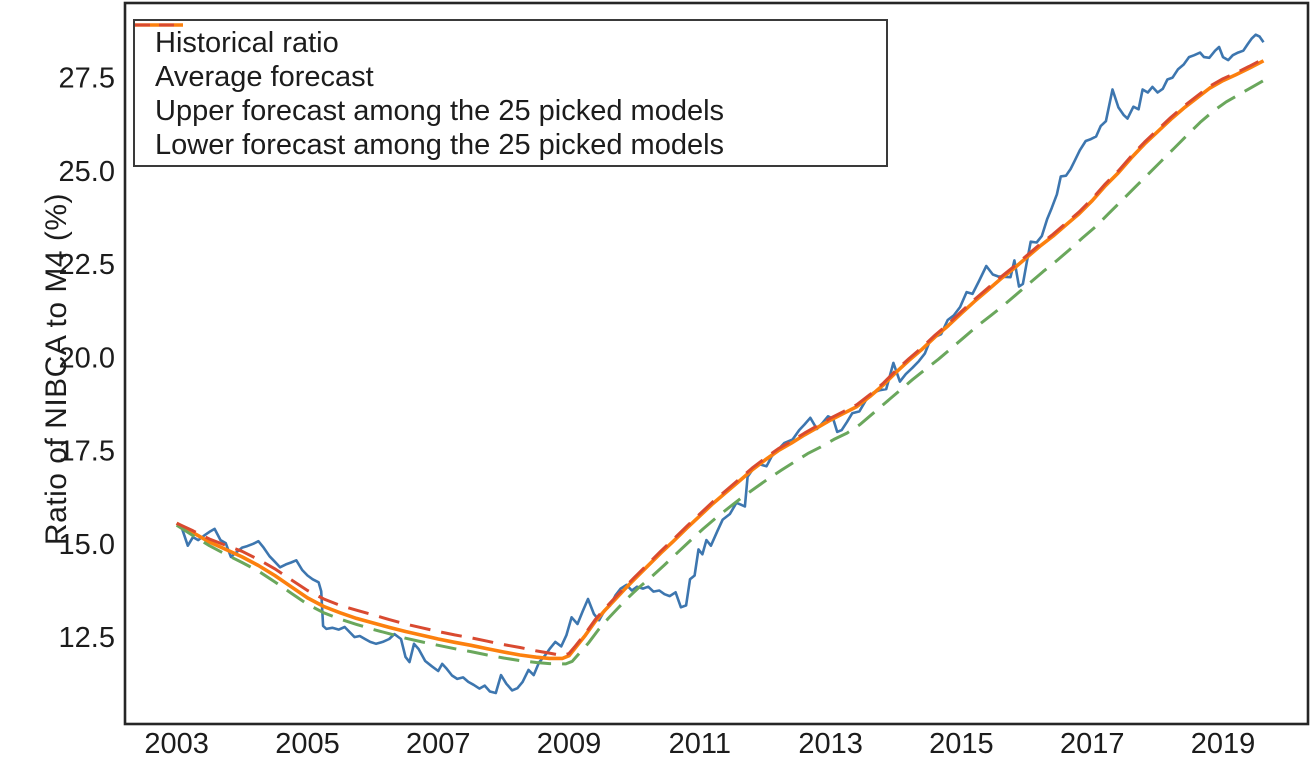 This screenshot has height=763, width=1315. Describe the element at coordinates (87, 358) in the screenshot. I see `y-tick-label: 20.0` at that location.